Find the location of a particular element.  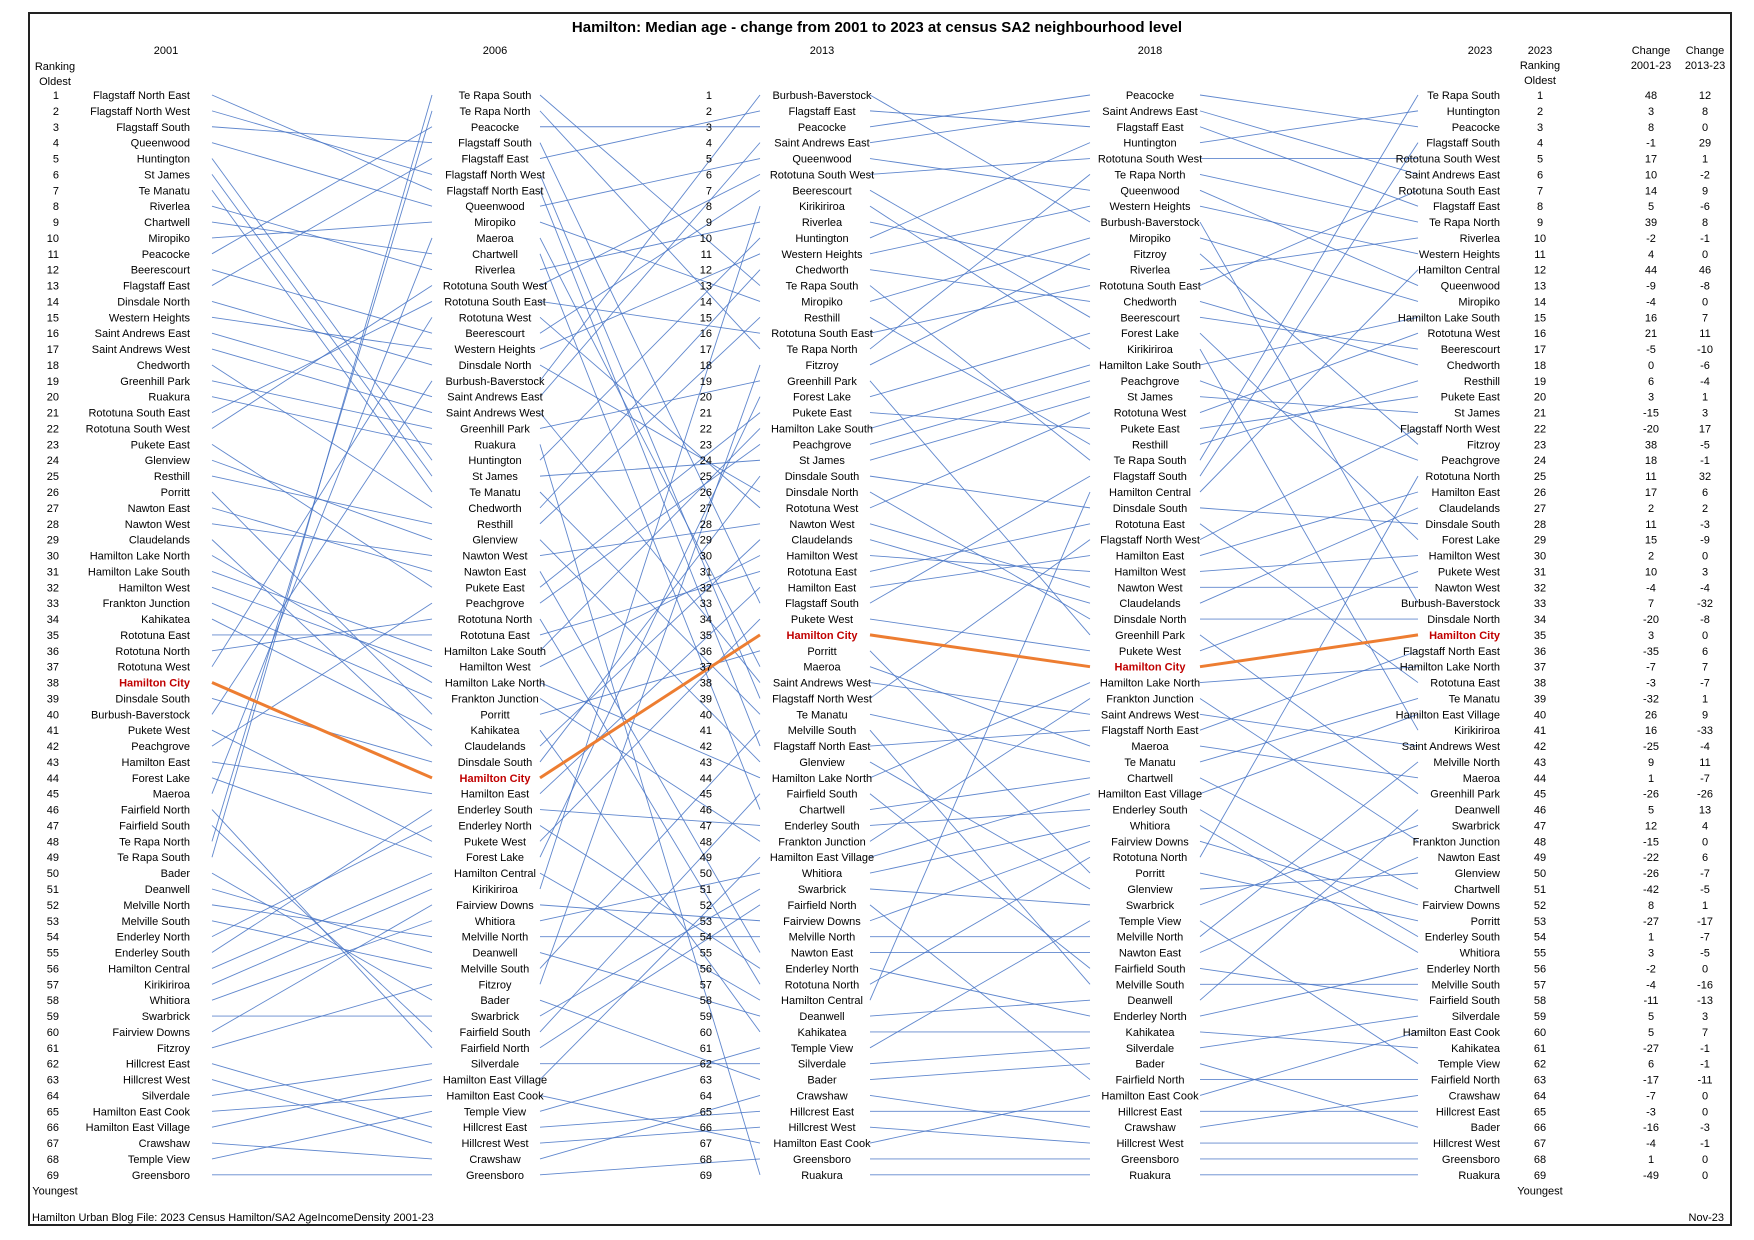

suburb-label-2018: Frankton Junction is located at coordinates (1149, 699).